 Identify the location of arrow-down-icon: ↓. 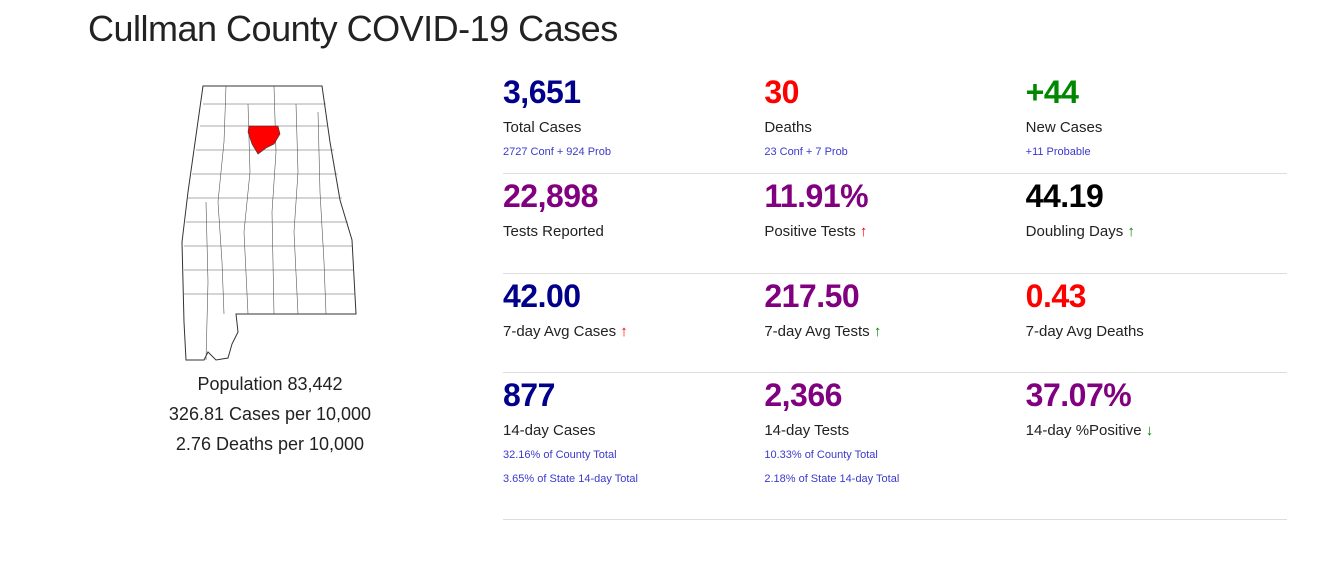
(1147, 430).